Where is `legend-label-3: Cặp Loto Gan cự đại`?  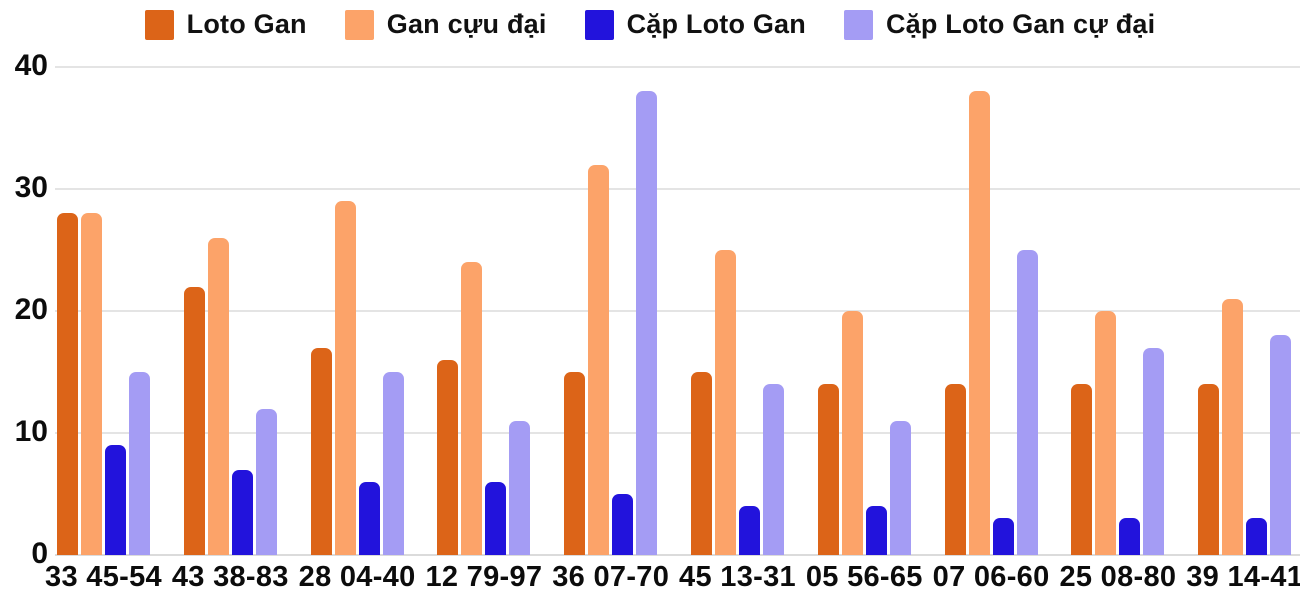 legend-label-3: Cặp Loto Gan cự đại is located at coordinates (1020, 24).